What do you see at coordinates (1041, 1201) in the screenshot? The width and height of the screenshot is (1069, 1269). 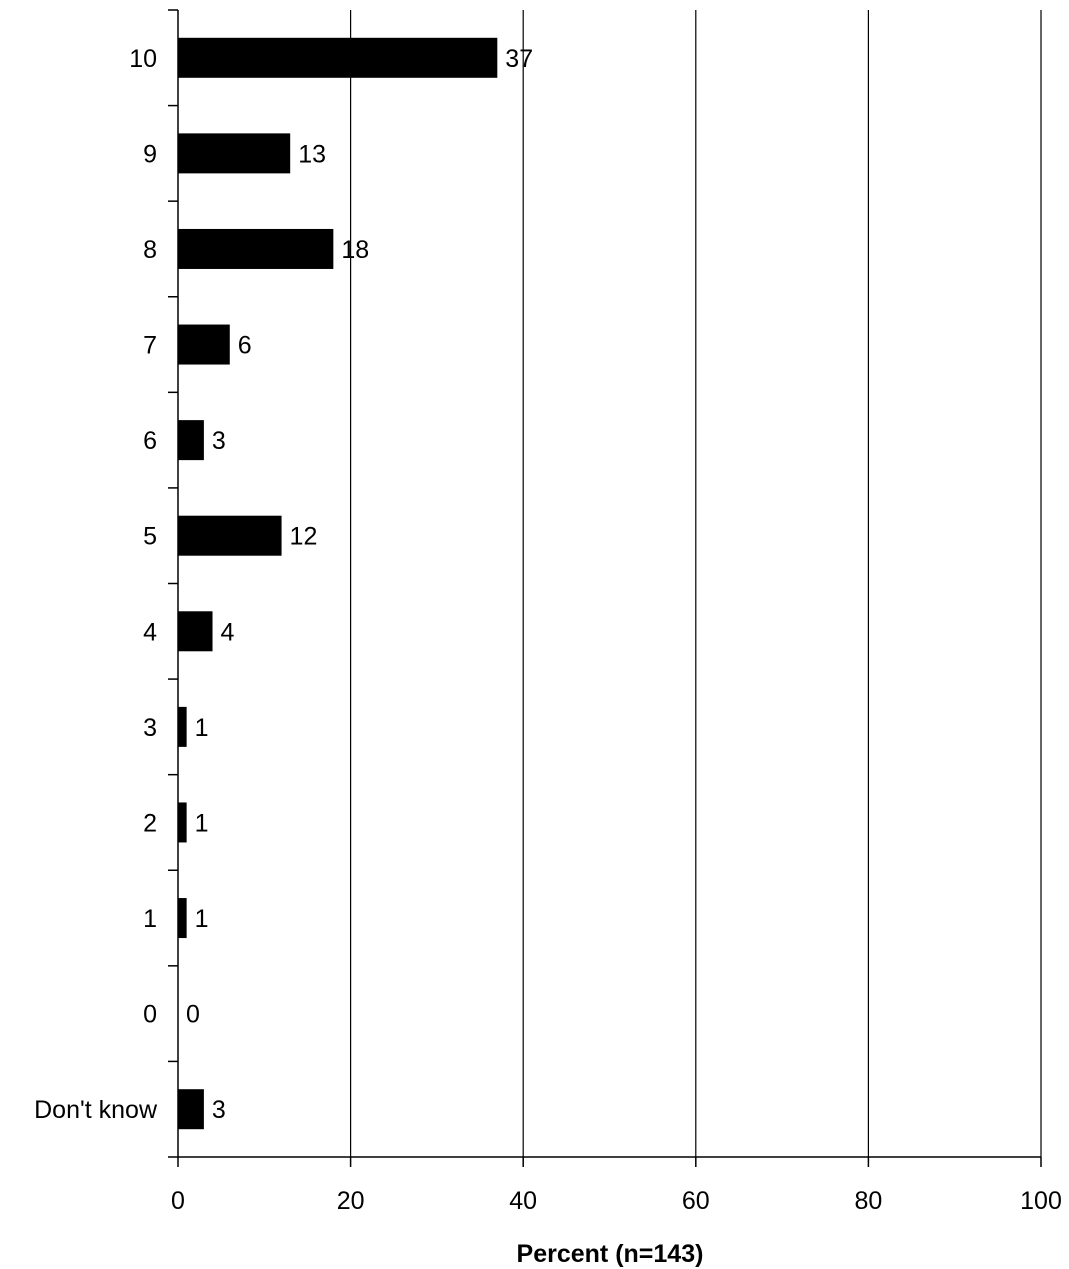 I see `x-tick-label: 100` at bounding box center [1041, 1201].